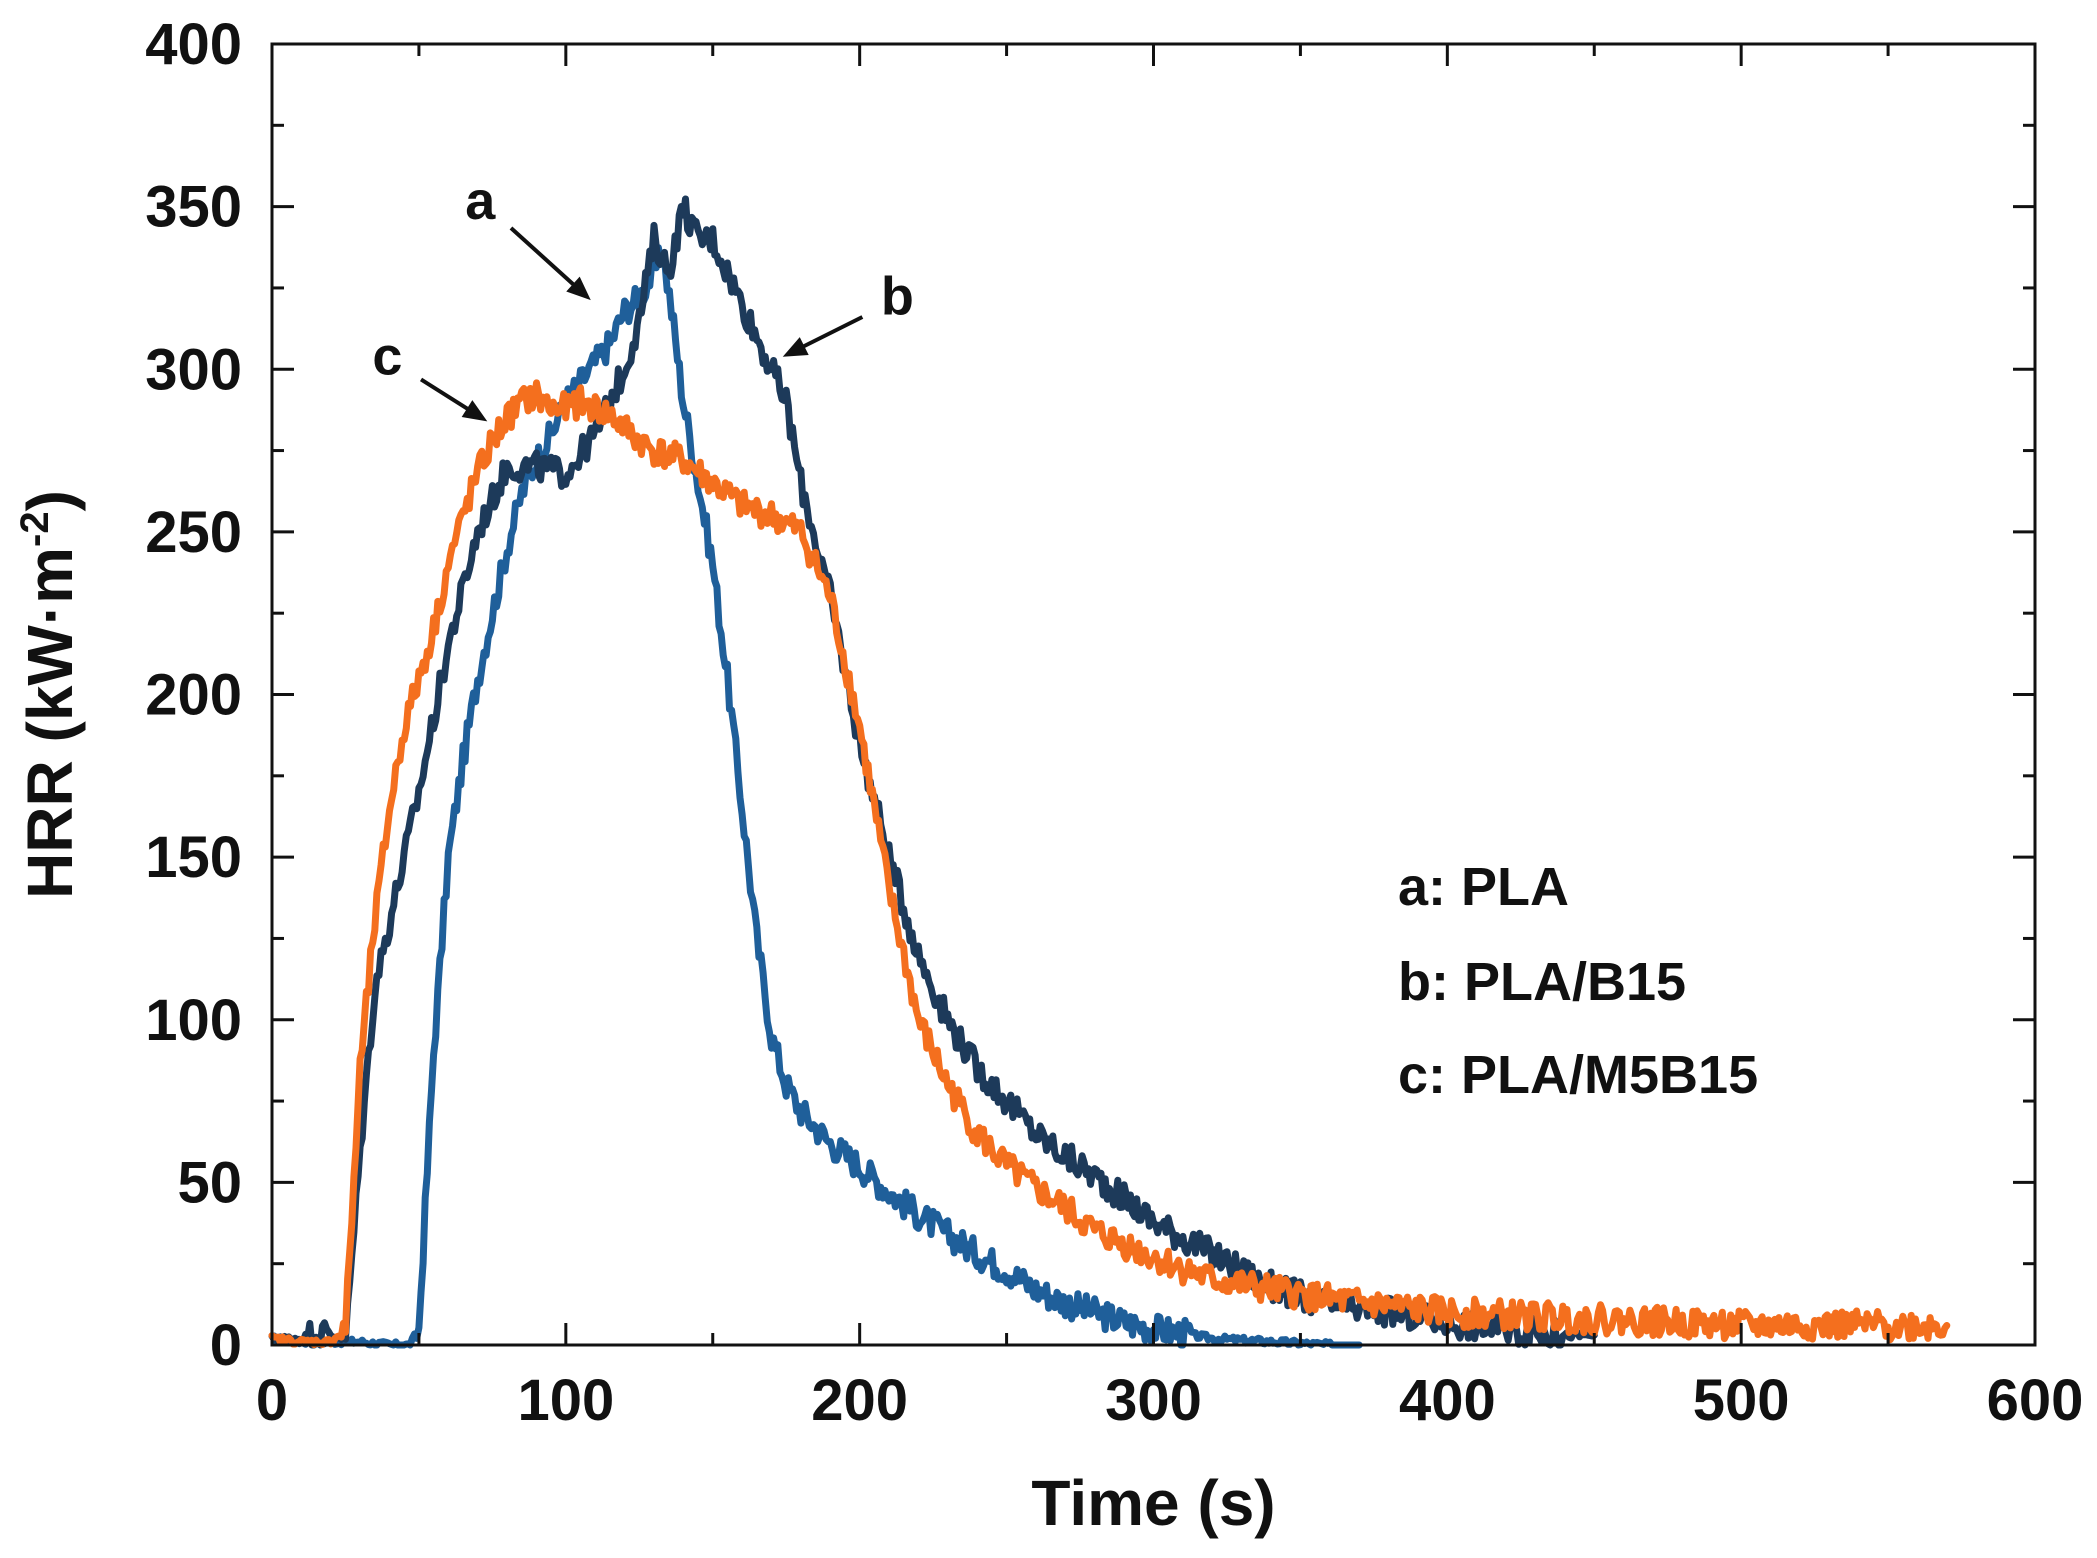  I want to click on annotation-arrowhead-a, so click(578, 288).